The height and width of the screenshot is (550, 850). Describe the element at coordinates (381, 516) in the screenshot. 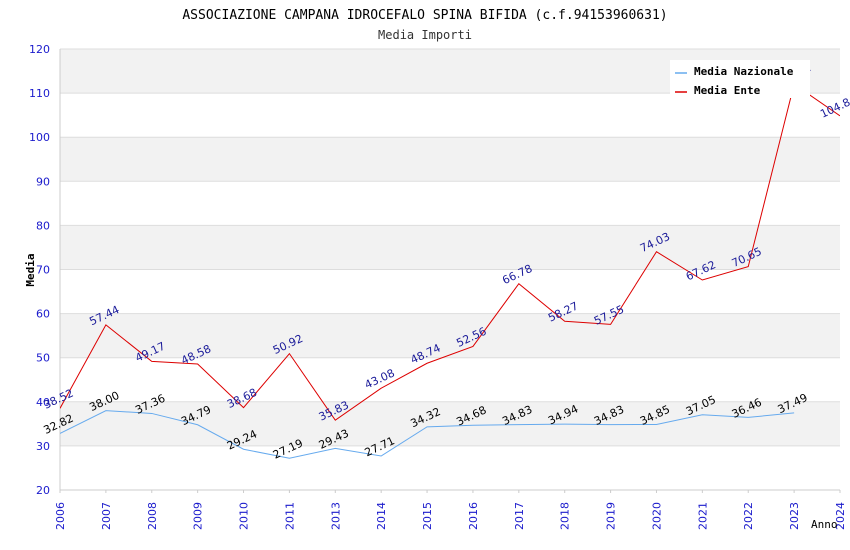

I see `x-tick-label: 2014` at that location.